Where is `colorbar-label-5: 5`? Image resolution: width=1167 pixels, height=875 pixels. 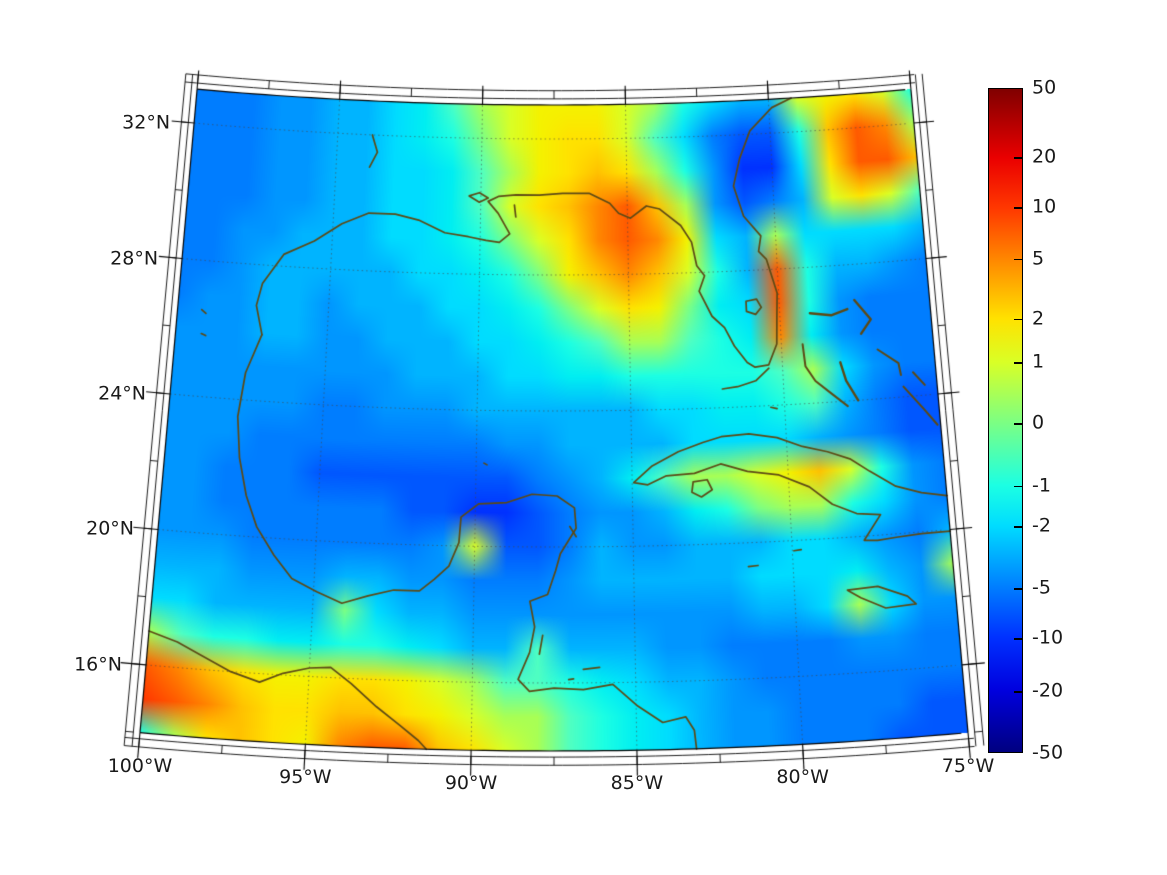 colorbar-label-5: 5 is located at coordinates (1038, 258).